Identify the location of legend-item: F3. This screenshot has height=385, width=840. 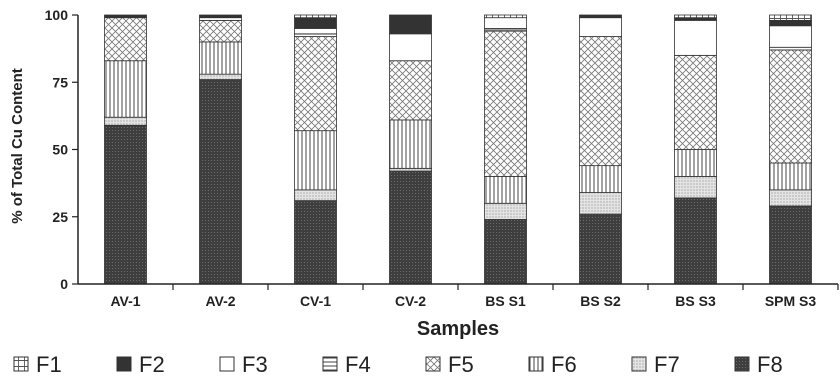
(243, 364).